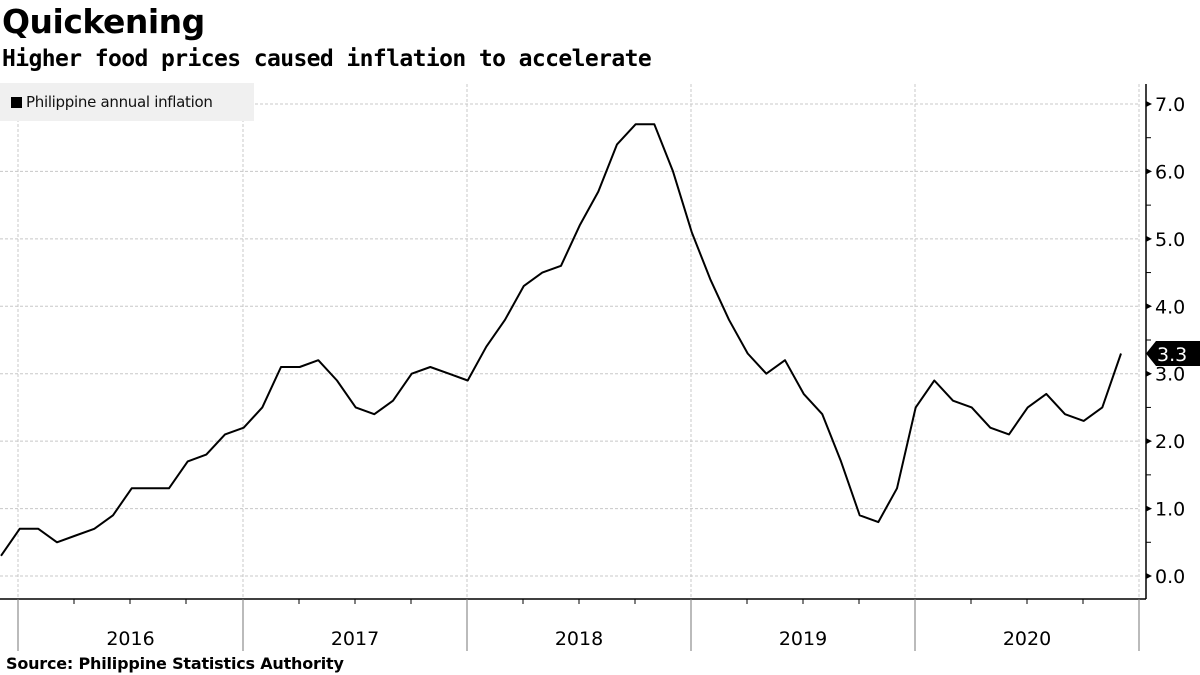  I want to click on y-axis: 0.0 1.0 2.0 3.0 4.0 5.0 6.0 7.0, so click(1165, 341).